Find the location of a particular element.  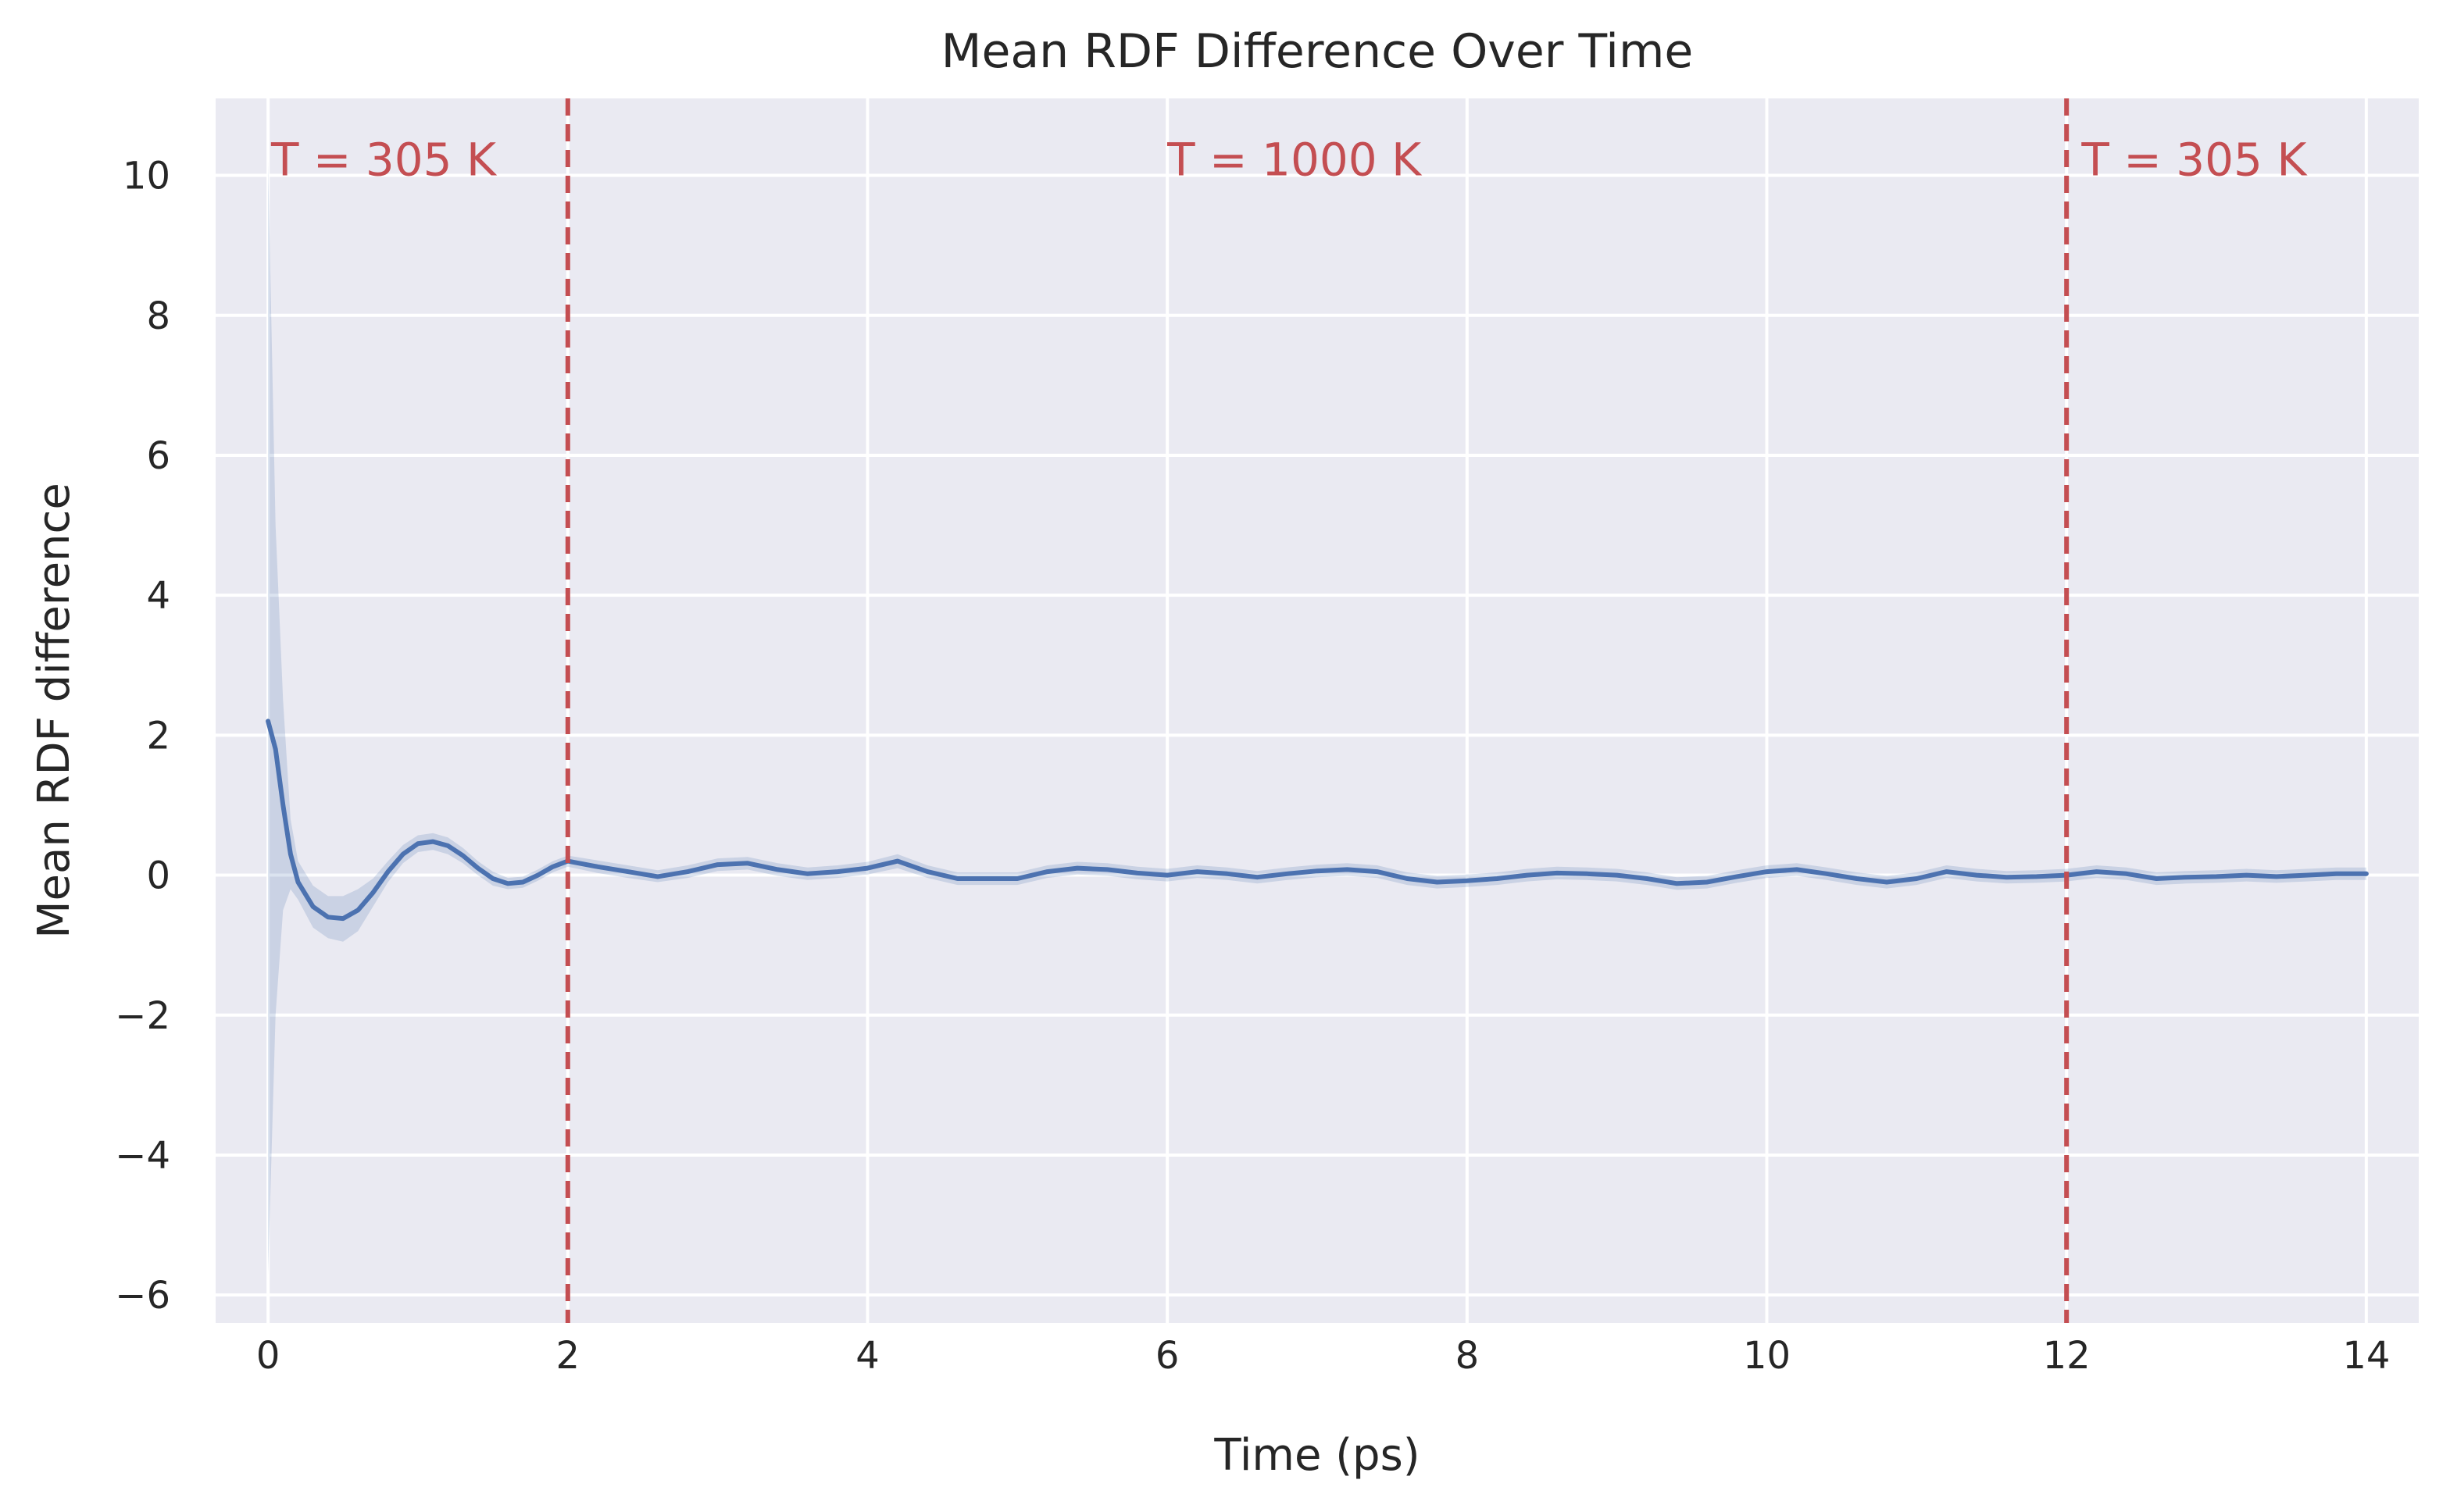

annotation-0: T = 305 K is located at coordinates (384, 160).